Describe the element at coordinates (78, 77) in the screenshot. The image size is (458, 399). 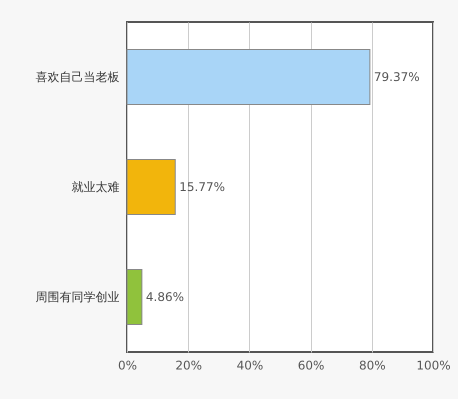
I see `y-tick-label: 喜欢自己当老板` at that location.